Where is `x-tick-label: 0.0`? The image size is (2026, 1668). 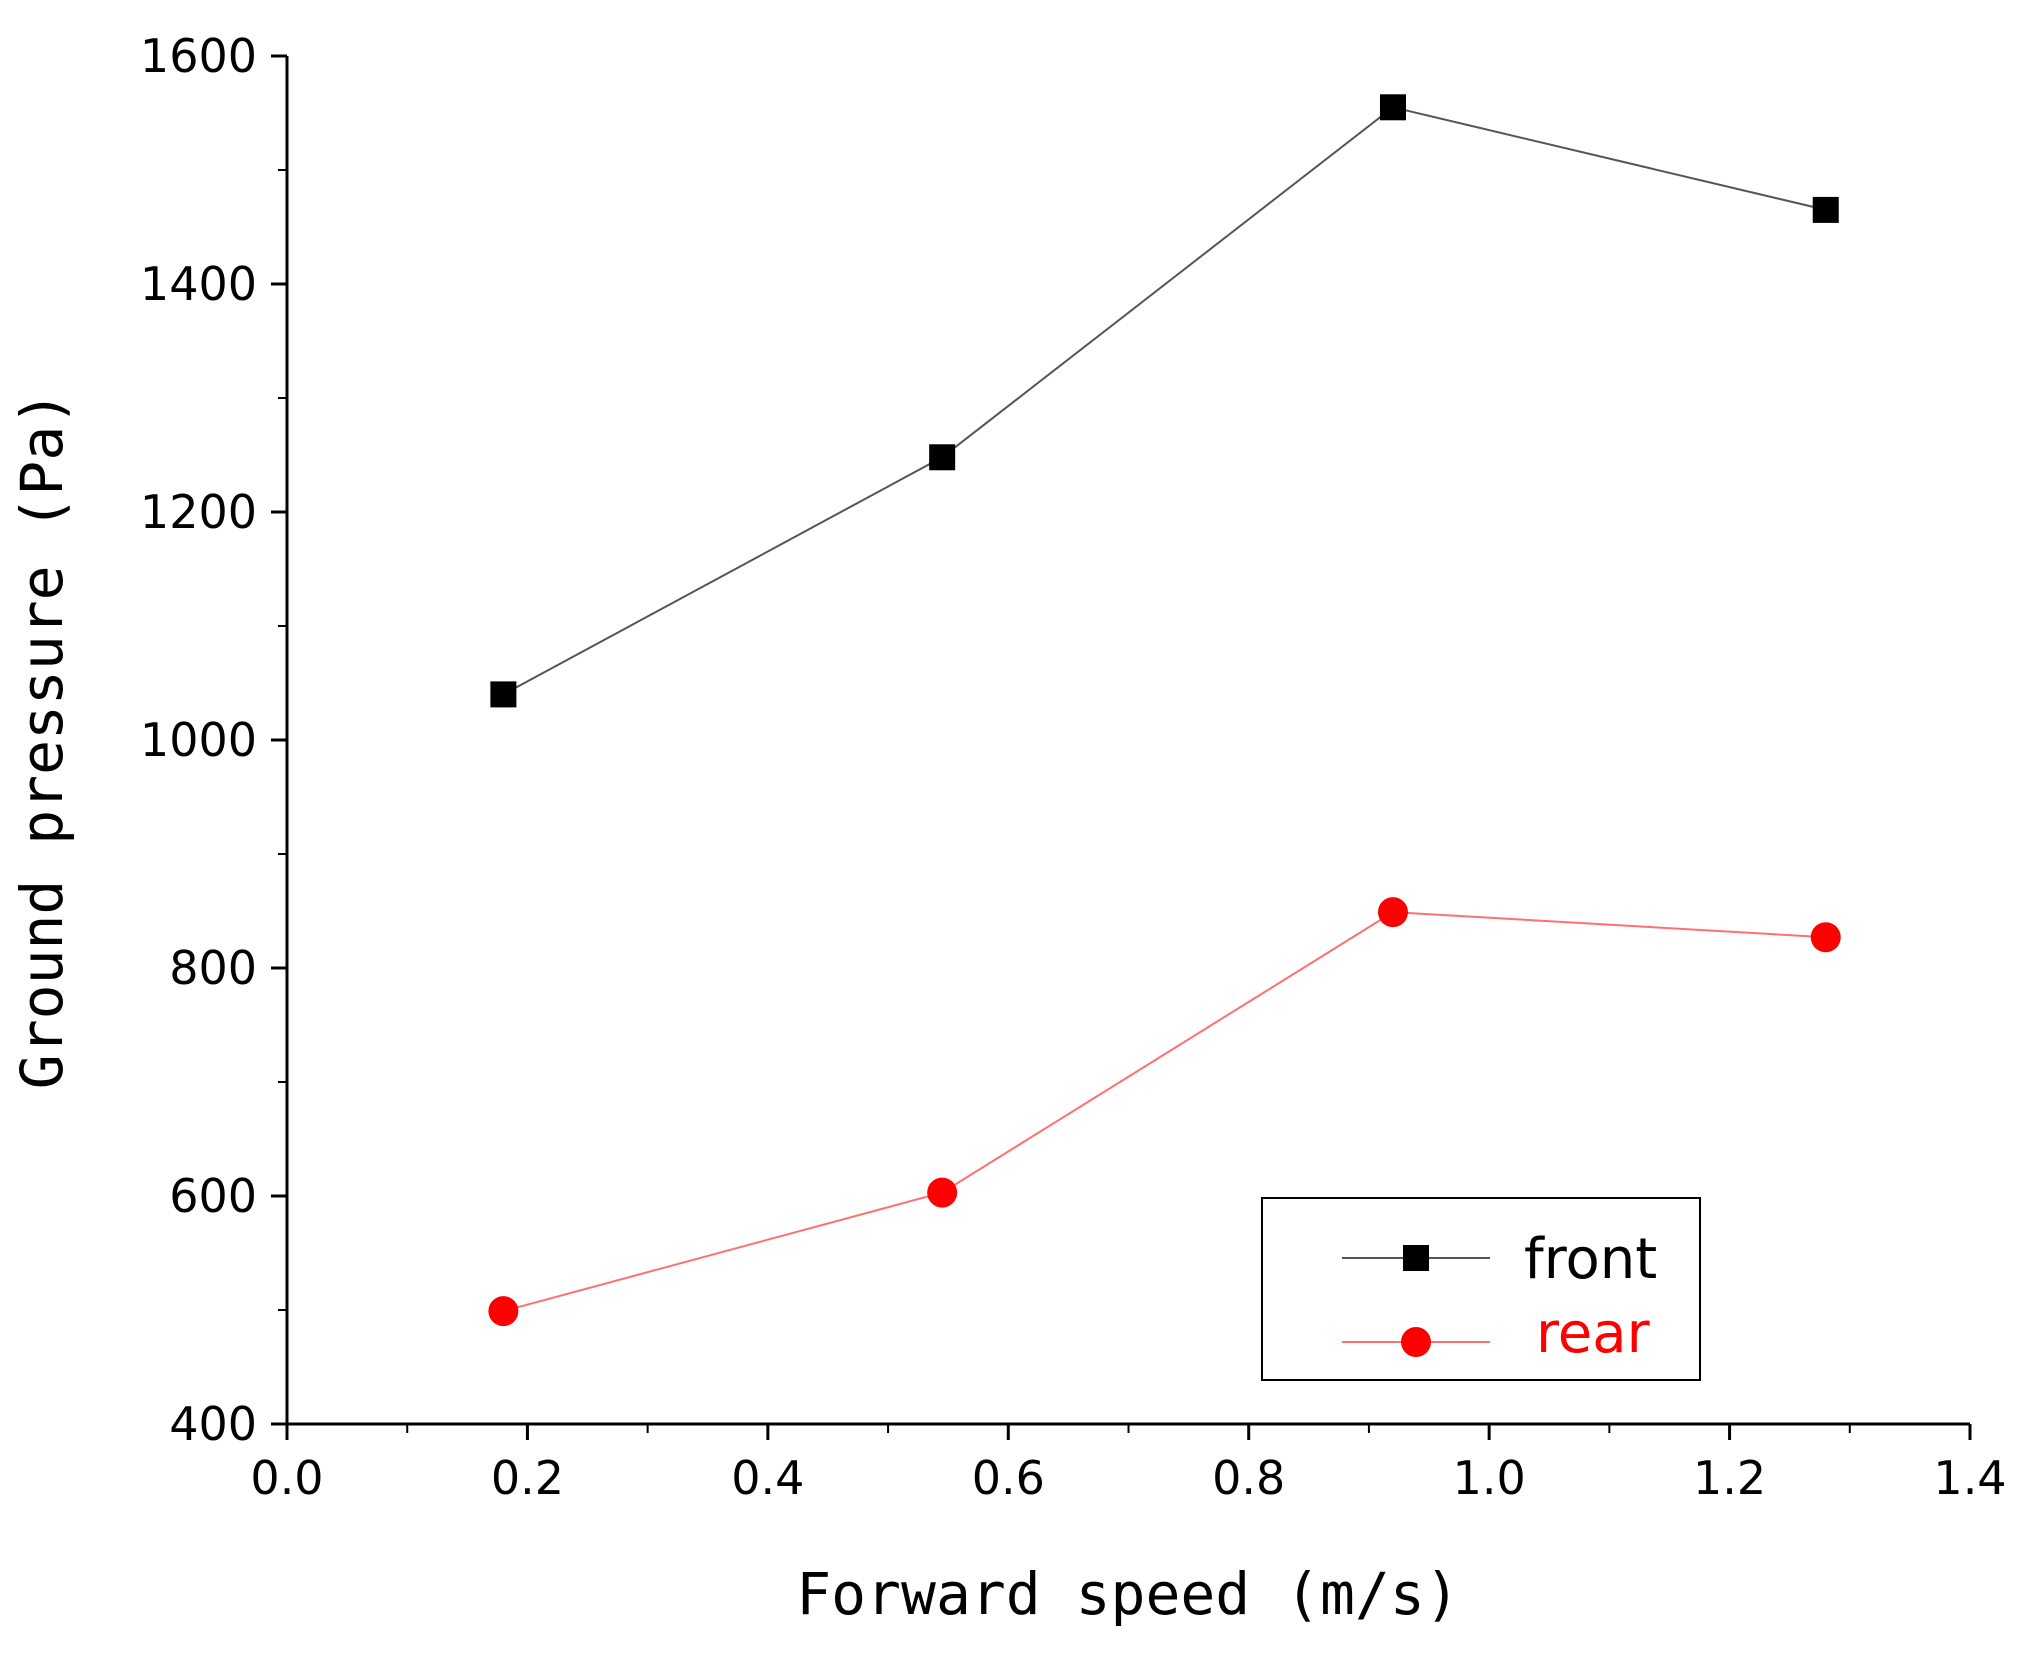 x-tick-label: 0.0 is located at coordinates (286, 1478).